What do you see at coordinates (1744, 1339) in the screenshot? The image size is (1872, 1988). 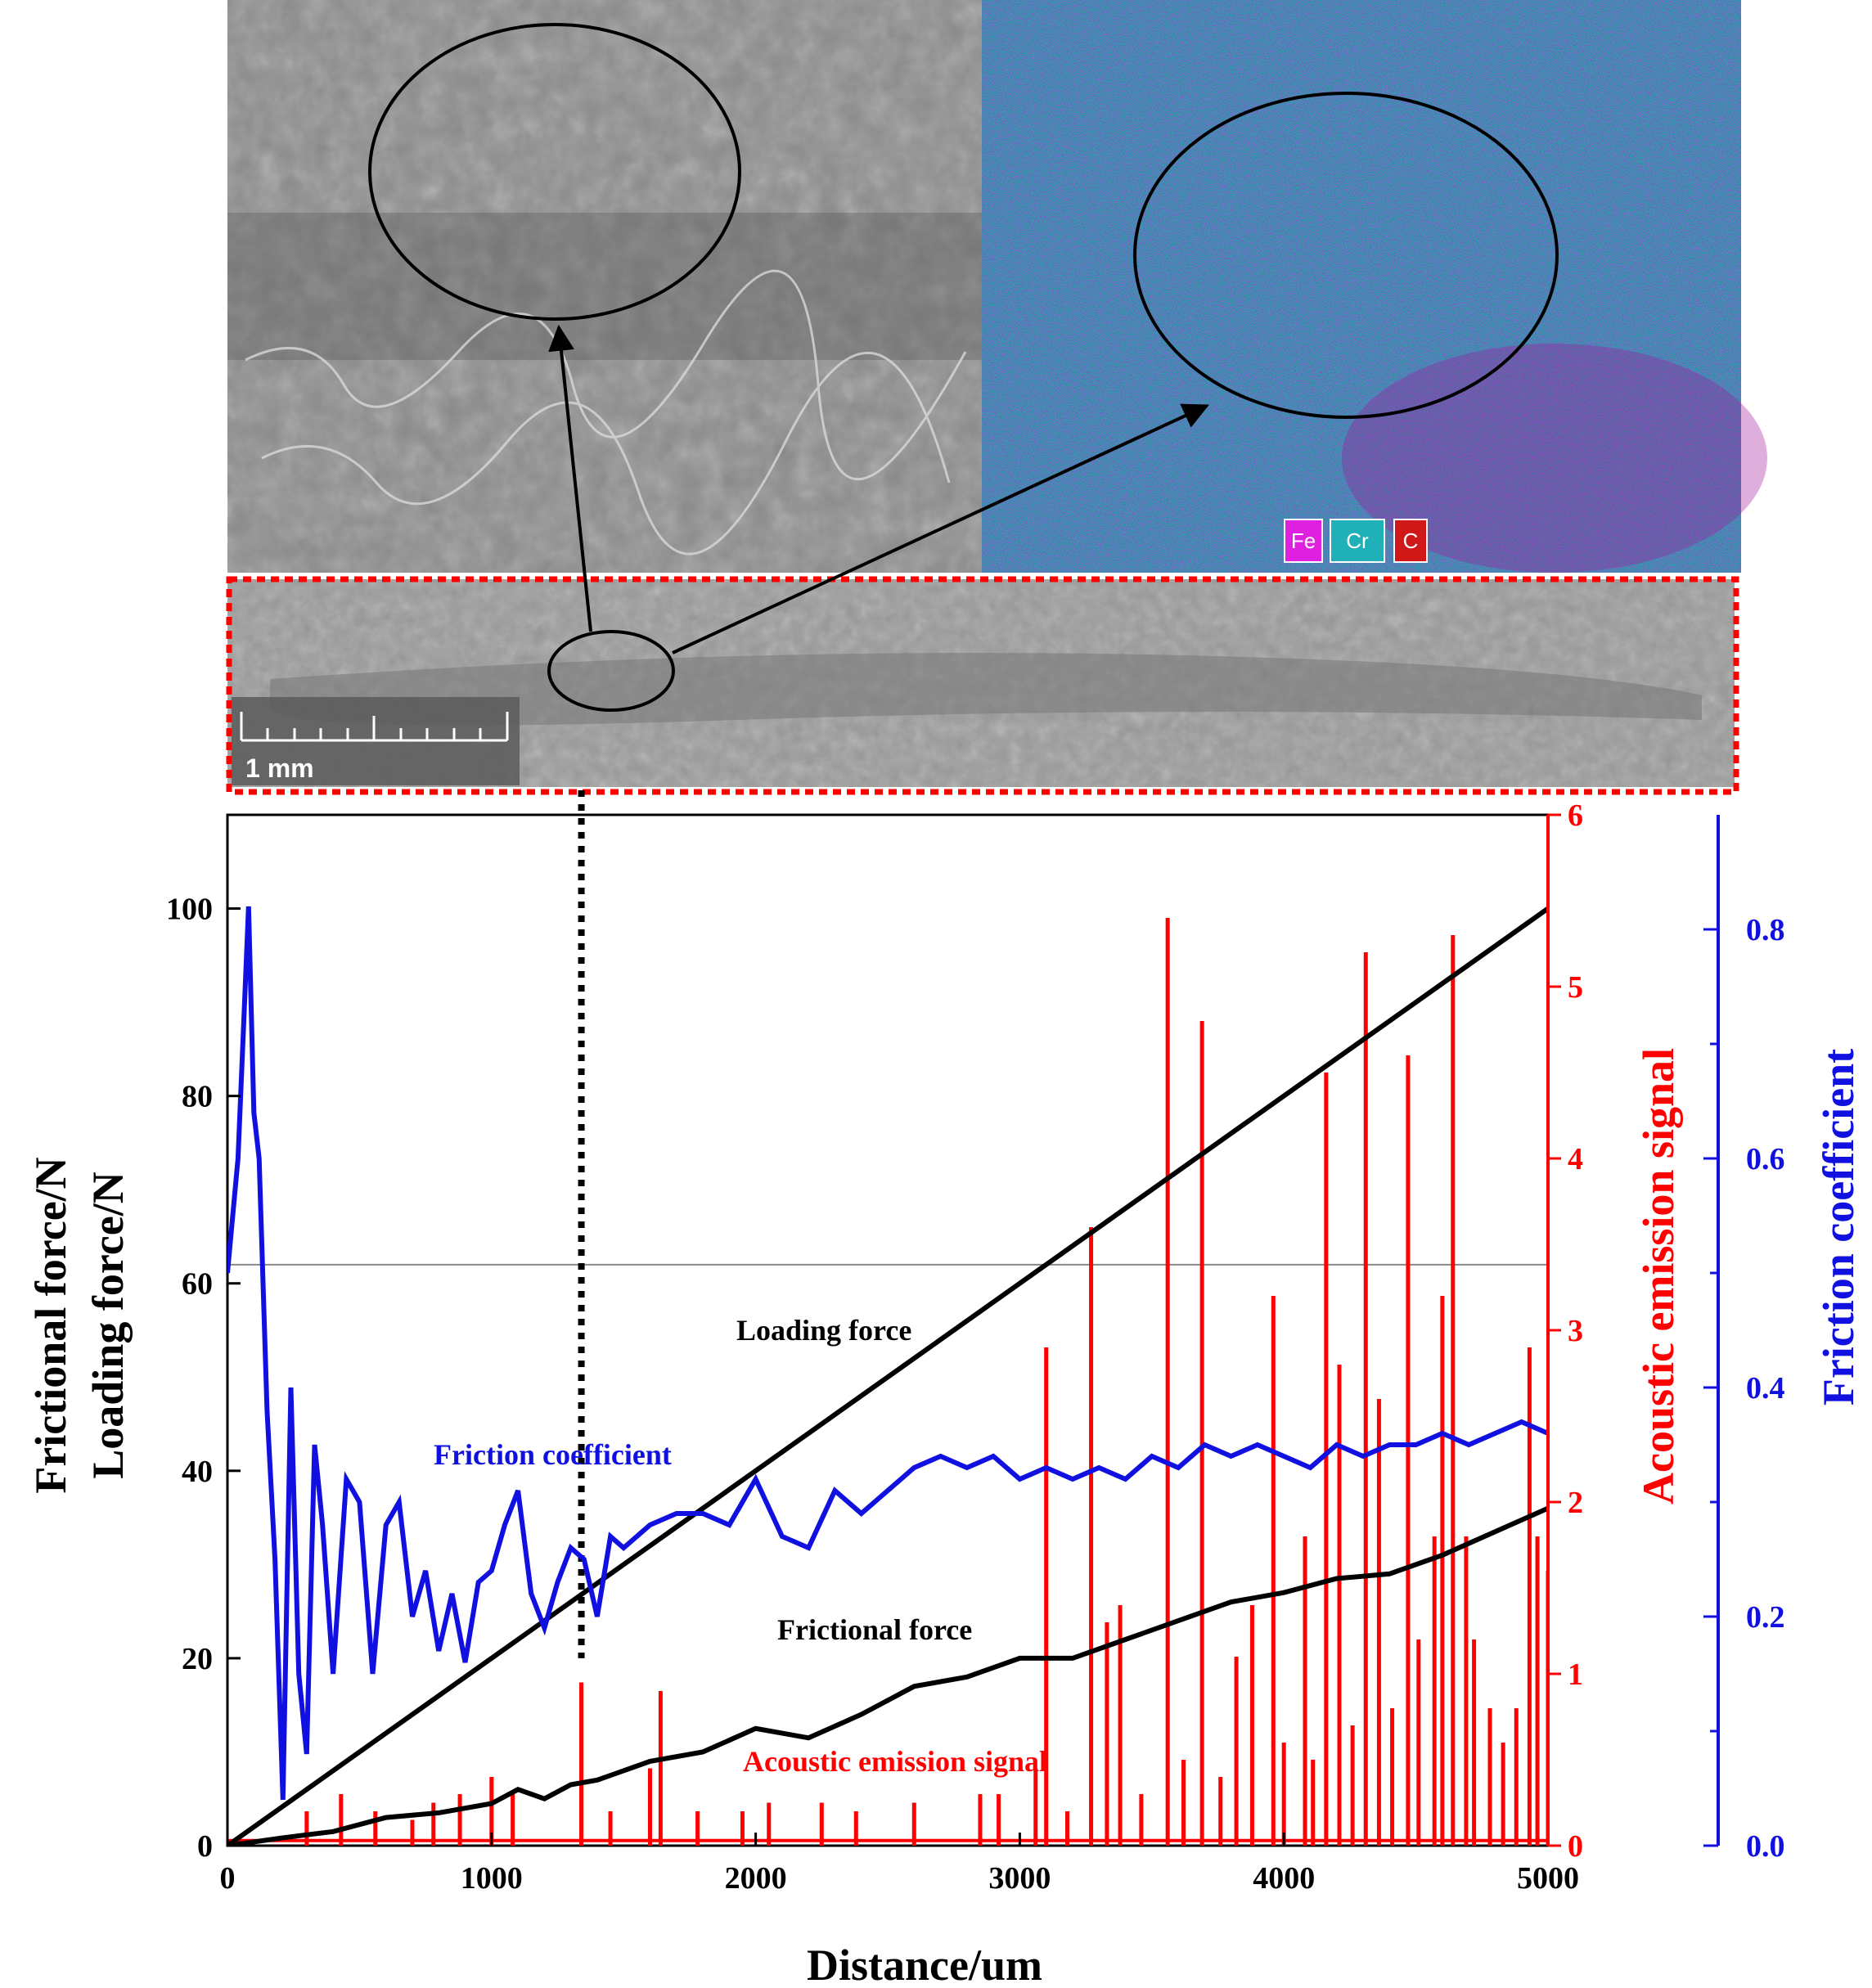 I see `friction-coefficient-axis: 0.0 0.2 0.4 0.6 0.8` at bounding box center [1744, 1339].